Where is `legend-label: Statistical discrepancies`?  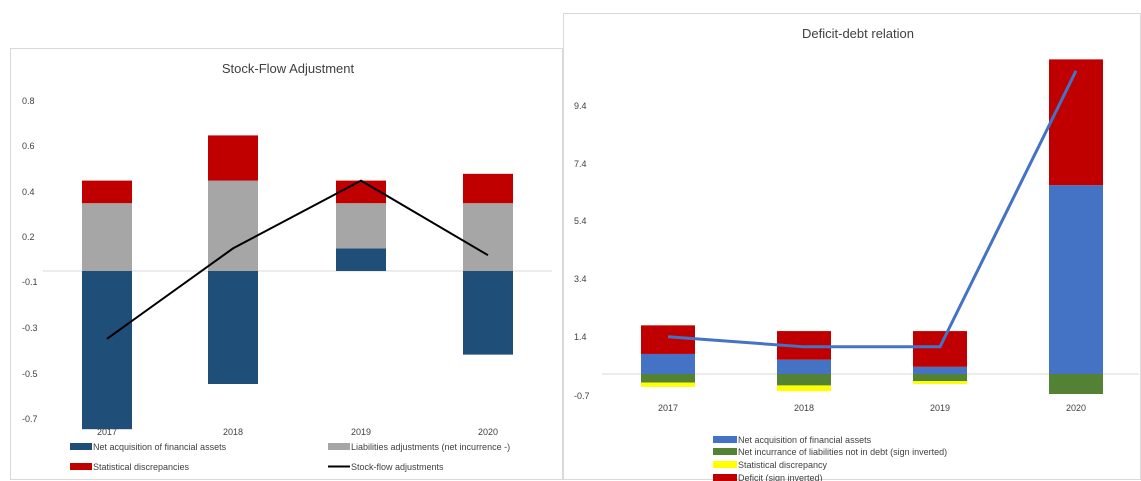 legend-label: Statistical discrepancies is located at coordinates (141, 467).